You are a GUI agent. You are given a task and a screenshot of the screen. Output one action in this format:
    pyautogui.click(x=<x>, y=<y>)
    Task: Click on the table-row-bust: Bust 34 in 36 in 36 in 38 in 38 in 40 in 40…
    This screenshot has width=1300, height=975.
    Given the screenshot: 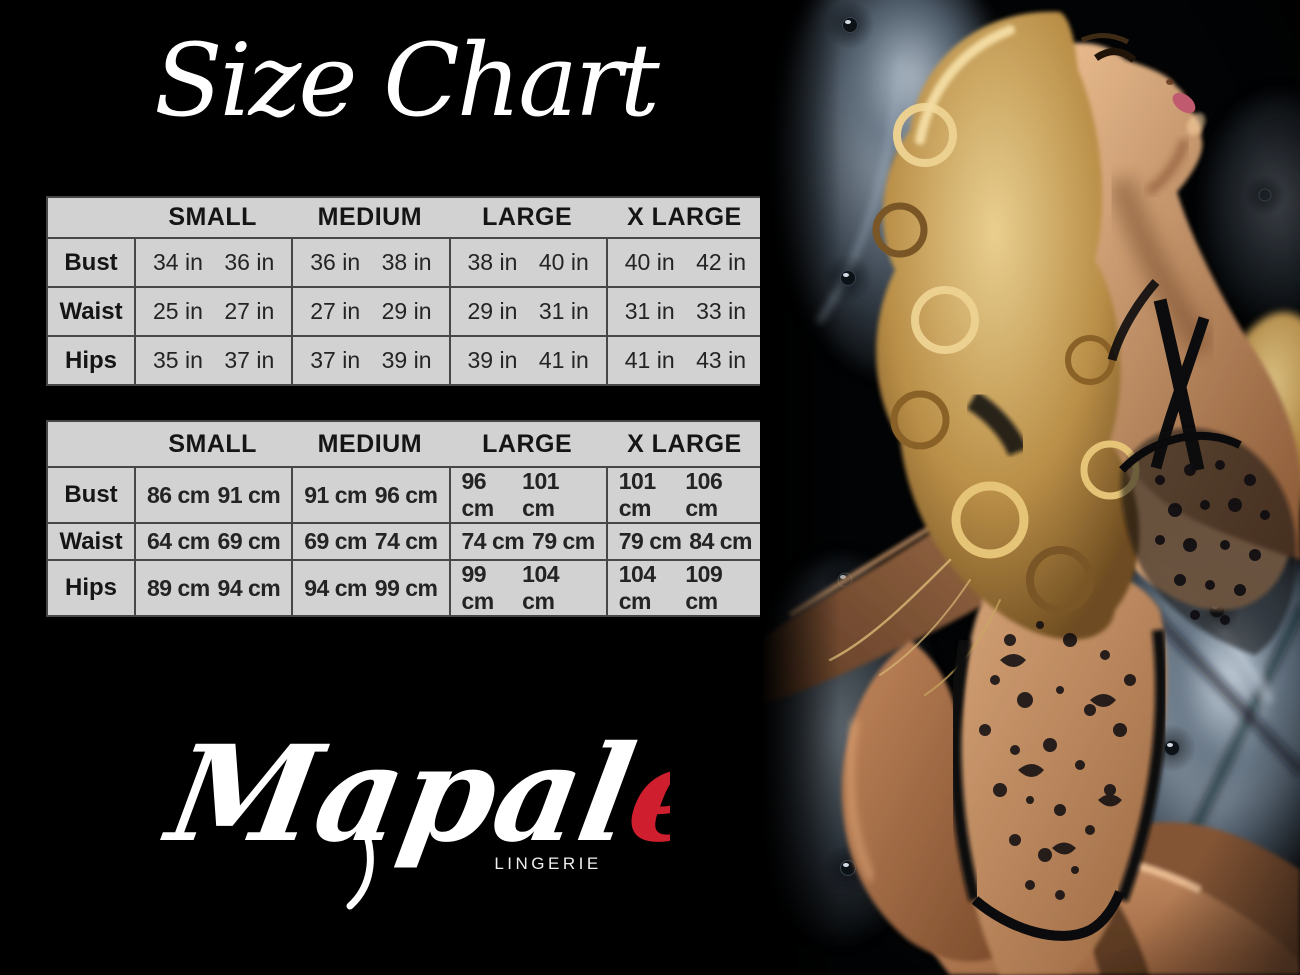 What is the action you would take?
    pyautogui.click(x=405, y=262)
    